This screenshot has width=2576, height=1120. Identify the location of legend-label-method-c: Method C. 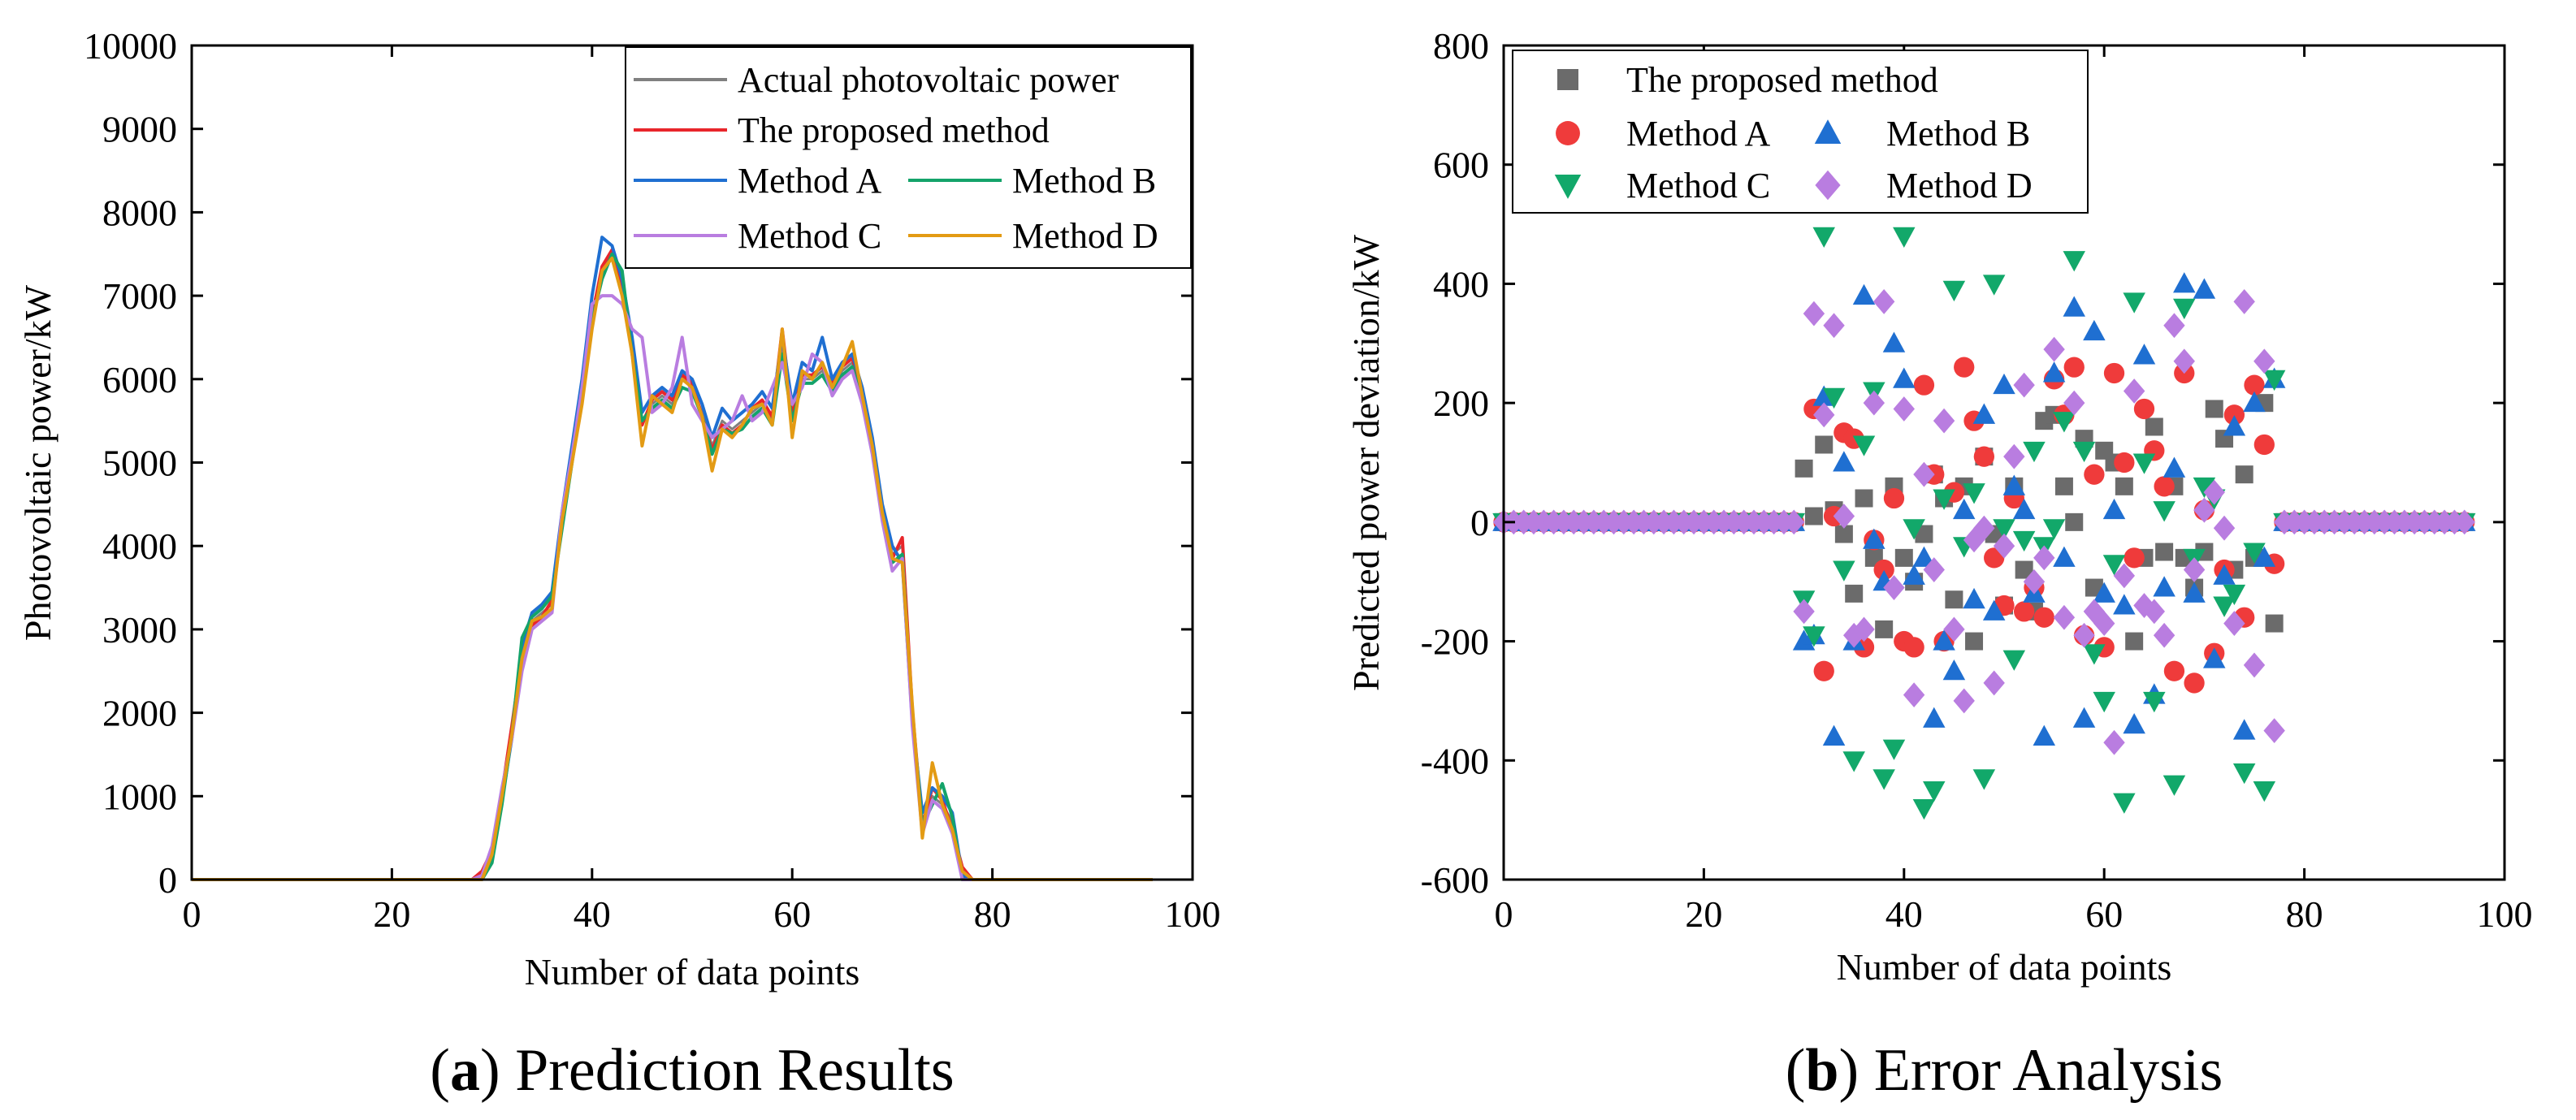
(809, 236).